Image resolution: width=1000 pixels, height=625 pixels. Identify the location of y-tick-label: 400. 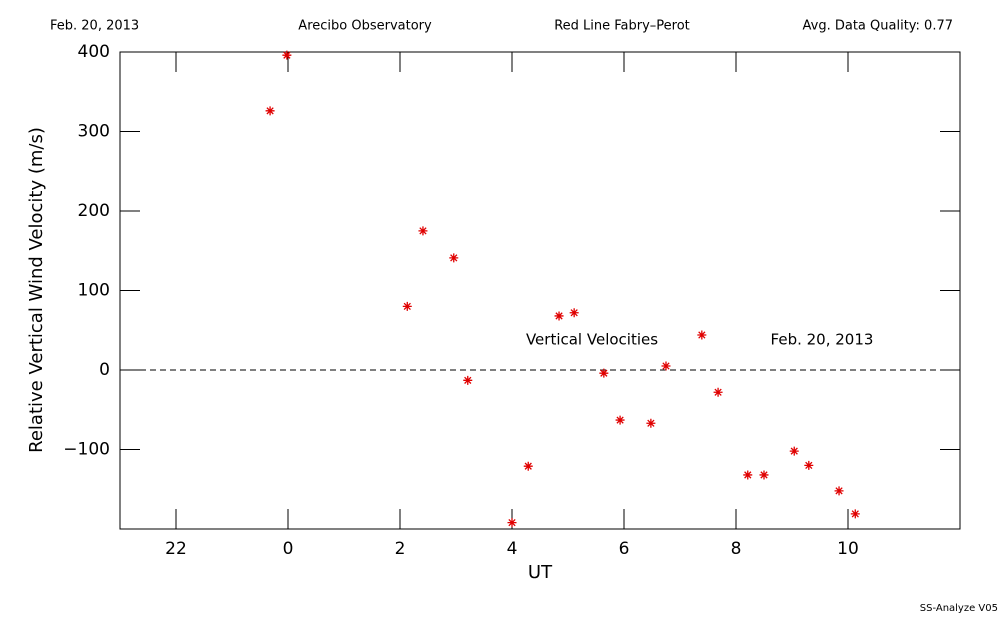
(94, 52).